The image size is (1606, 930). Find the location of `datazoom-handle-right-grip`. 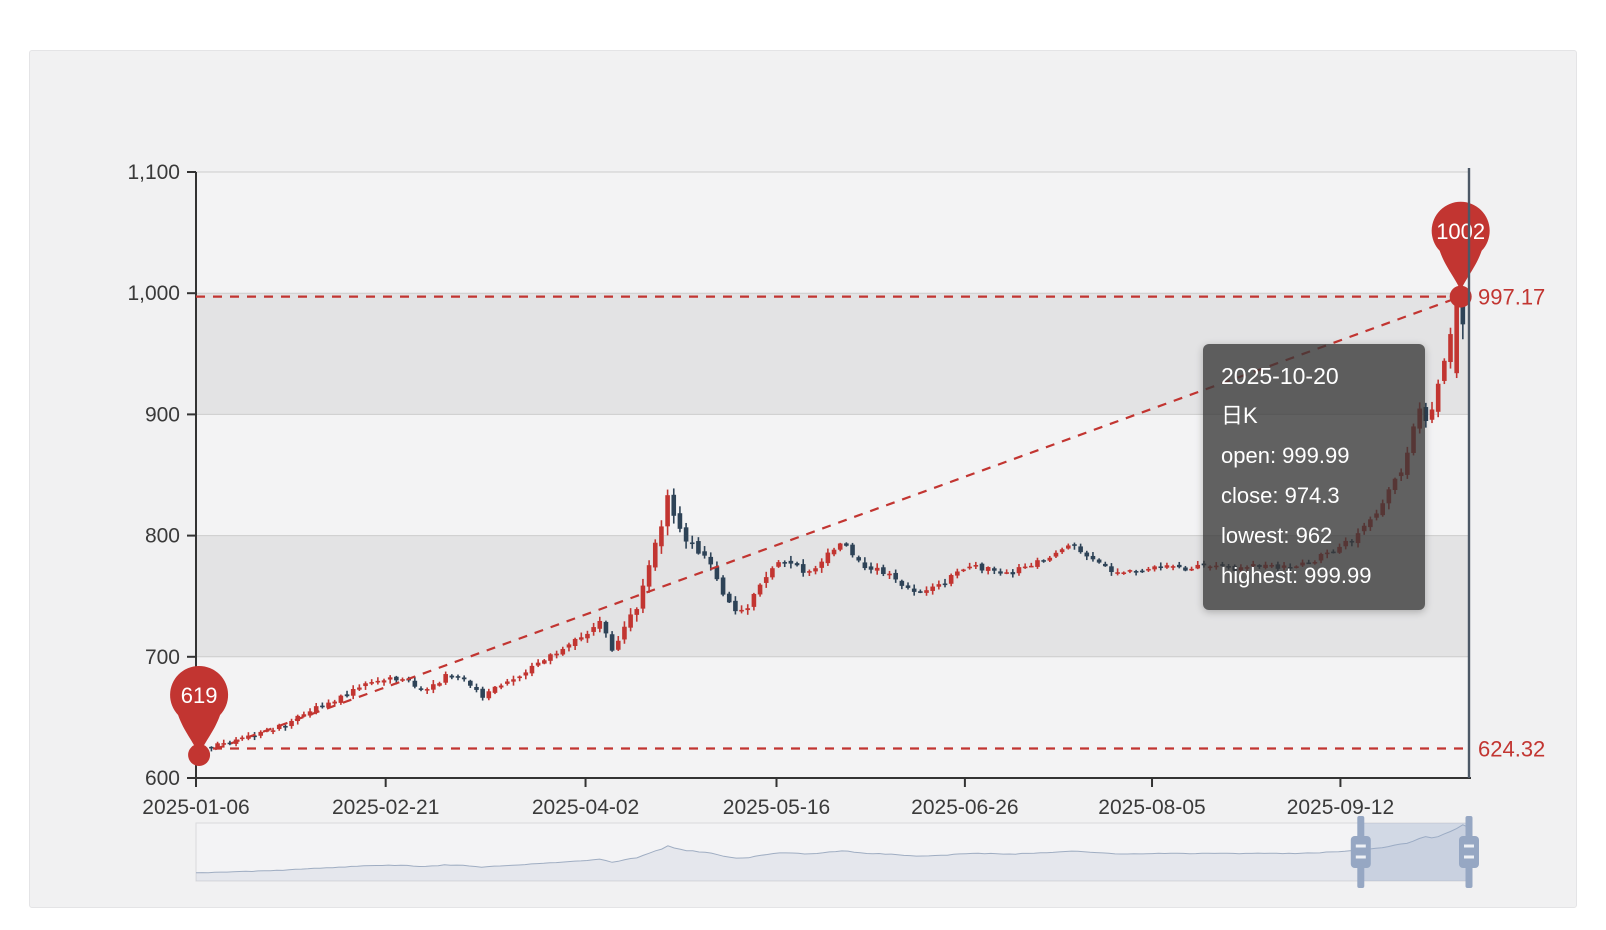

datazoom-handle-right-grip is located at coordinates (1469, 852).